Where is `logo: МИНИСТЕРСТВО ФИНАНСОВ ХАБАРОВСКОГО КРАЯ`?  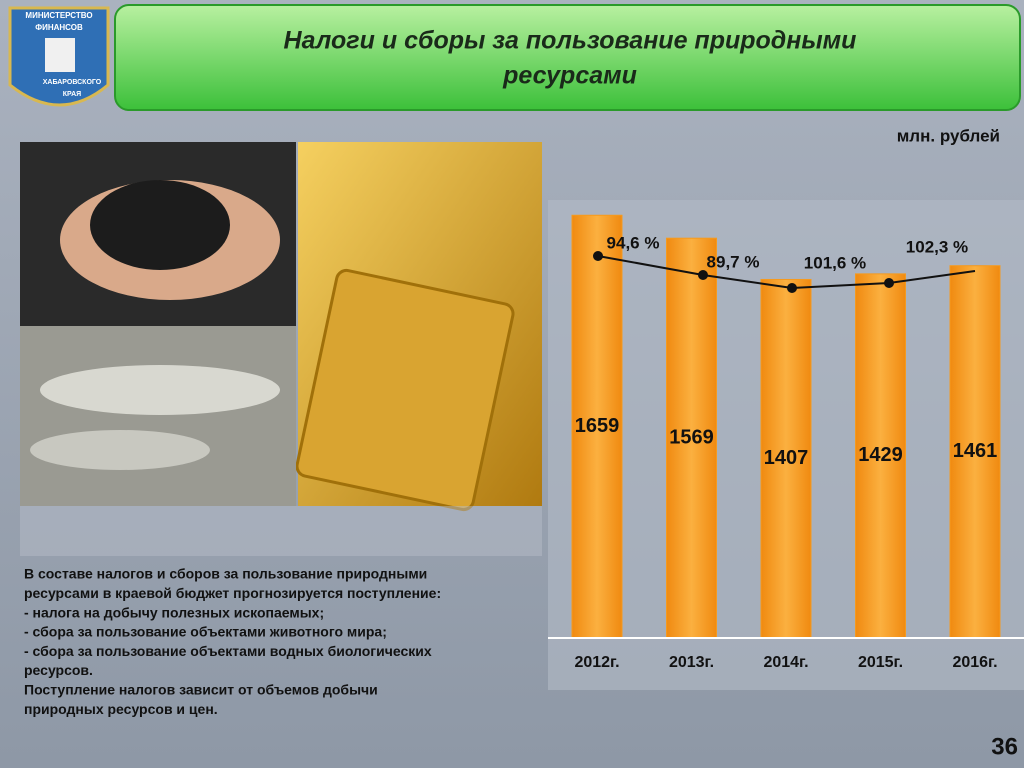
logo: МИНИСТЕРСТВО ФИНАНСОВ ХАБАРОВСКОГО КРАЯ is located at coordinates (59, 56).